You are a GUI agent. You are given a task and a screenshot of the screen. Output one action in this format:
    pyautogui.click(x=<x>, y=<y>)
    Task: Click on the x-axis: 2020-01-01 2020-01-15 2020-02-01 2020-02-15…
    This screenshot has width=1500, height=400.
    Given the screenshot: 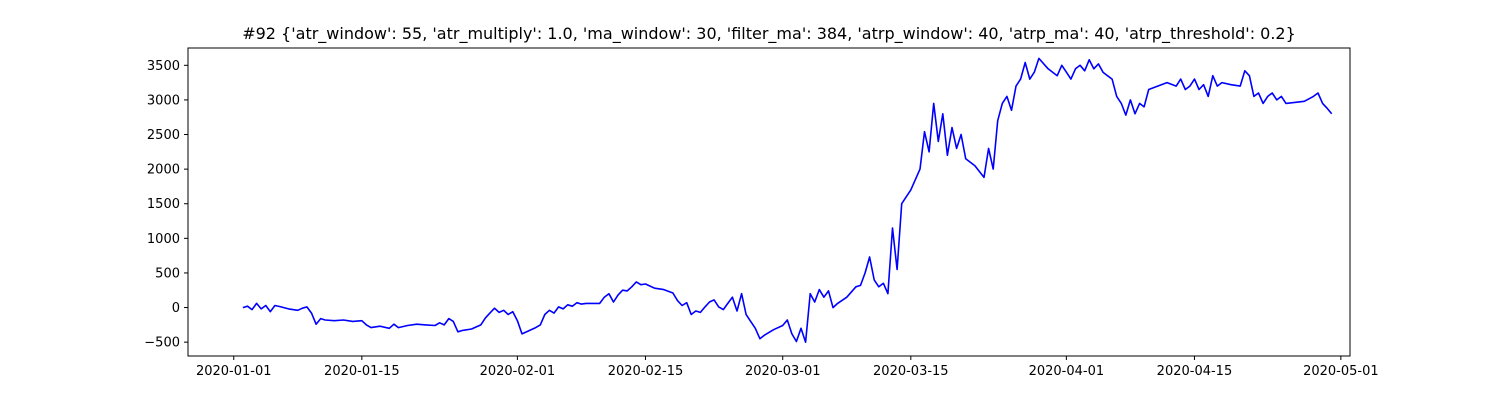 What is the action you would take?
    pyautogui.click(x=787, y=367)
    